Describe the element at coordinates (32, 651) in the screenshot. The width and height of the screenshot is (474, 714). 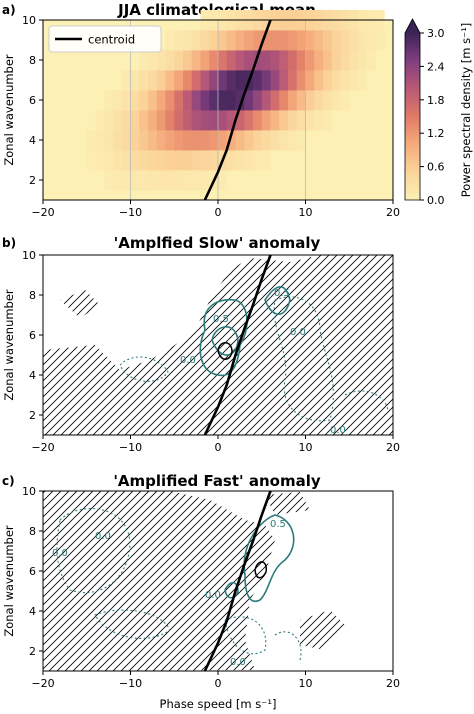
I see `y-tick-label: 2` at that location.